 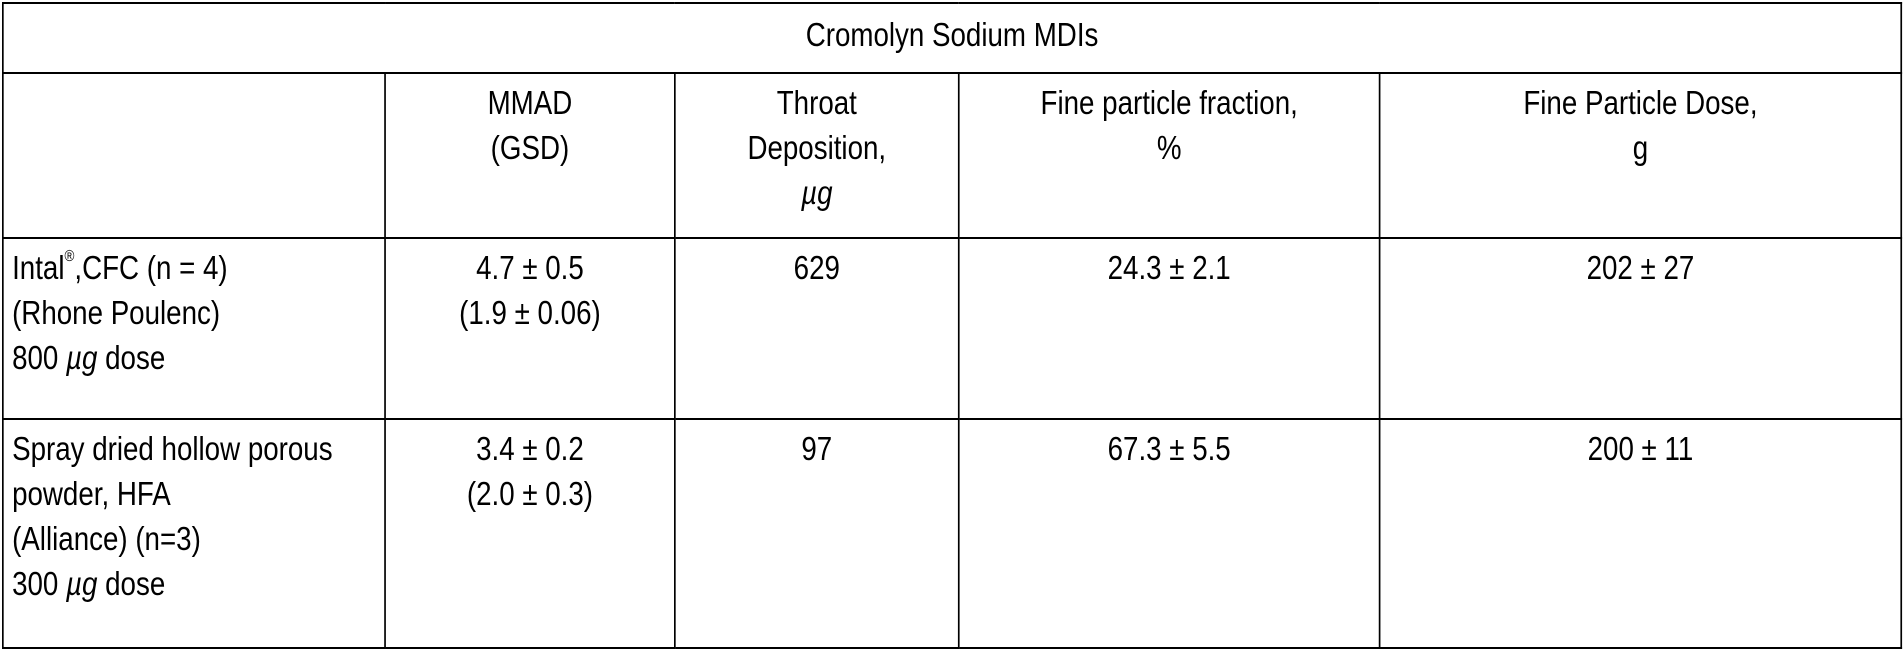 What do you see at coordinates (35, 583) in the screenshot?
I see `dose-value: 300` at bounding box center [35, 583].